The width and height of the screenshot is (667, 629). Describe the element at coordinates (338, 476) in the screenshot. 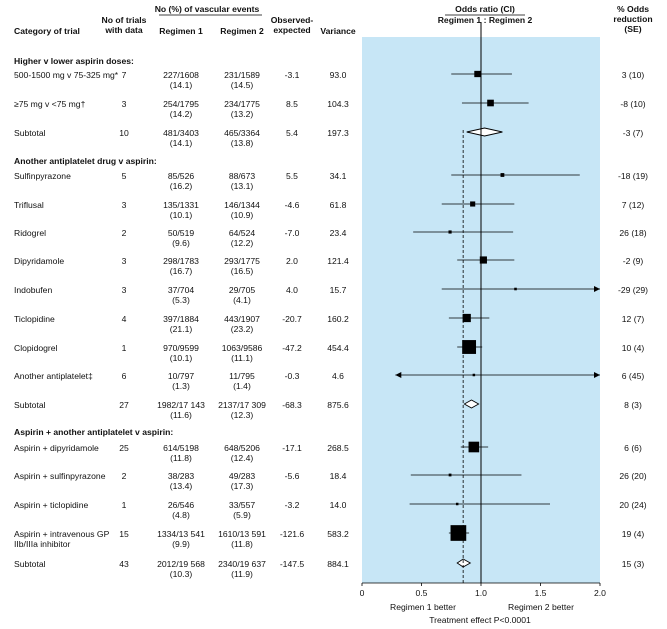

I see `row-variance: 18.4` at that location.